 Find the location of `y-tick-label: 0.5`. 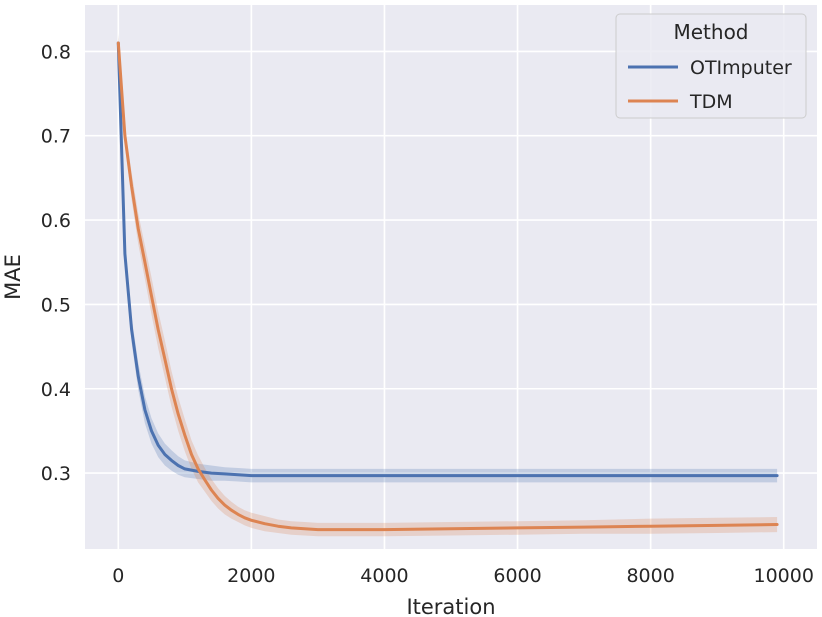

y-tick-label: 0.5 is located at coordinates (56, 305).